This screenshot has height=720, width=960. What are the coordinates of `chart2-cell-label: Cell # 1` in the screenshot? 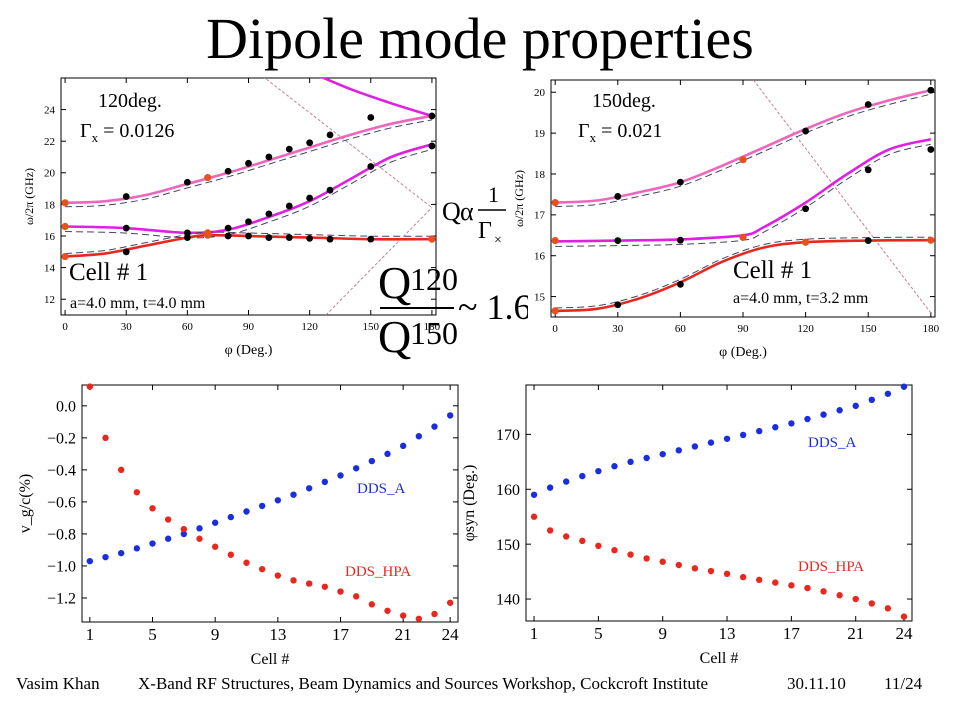 It's located at (773, 270).